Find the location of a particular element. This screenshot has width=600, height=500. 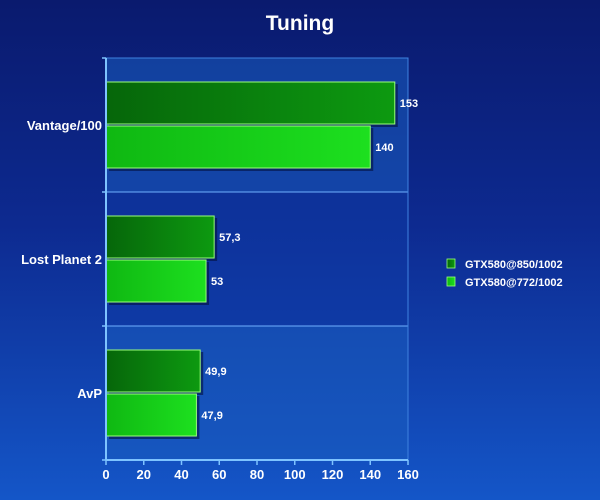

data-label: 153 is located at coordinates (409, 104).